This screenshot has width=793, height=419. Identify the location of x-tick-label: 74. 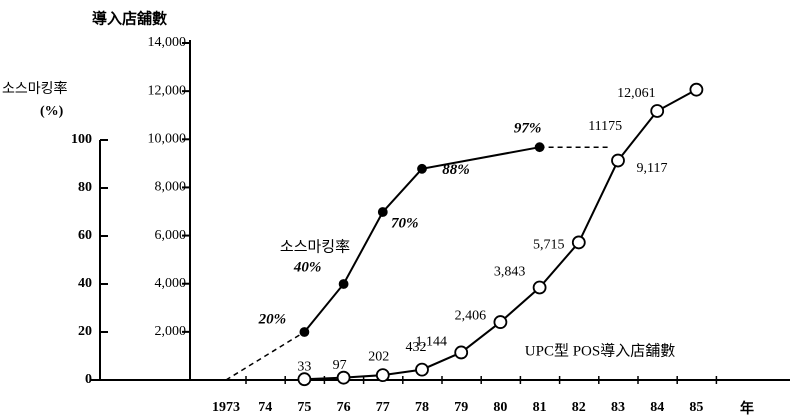
(265, 407).